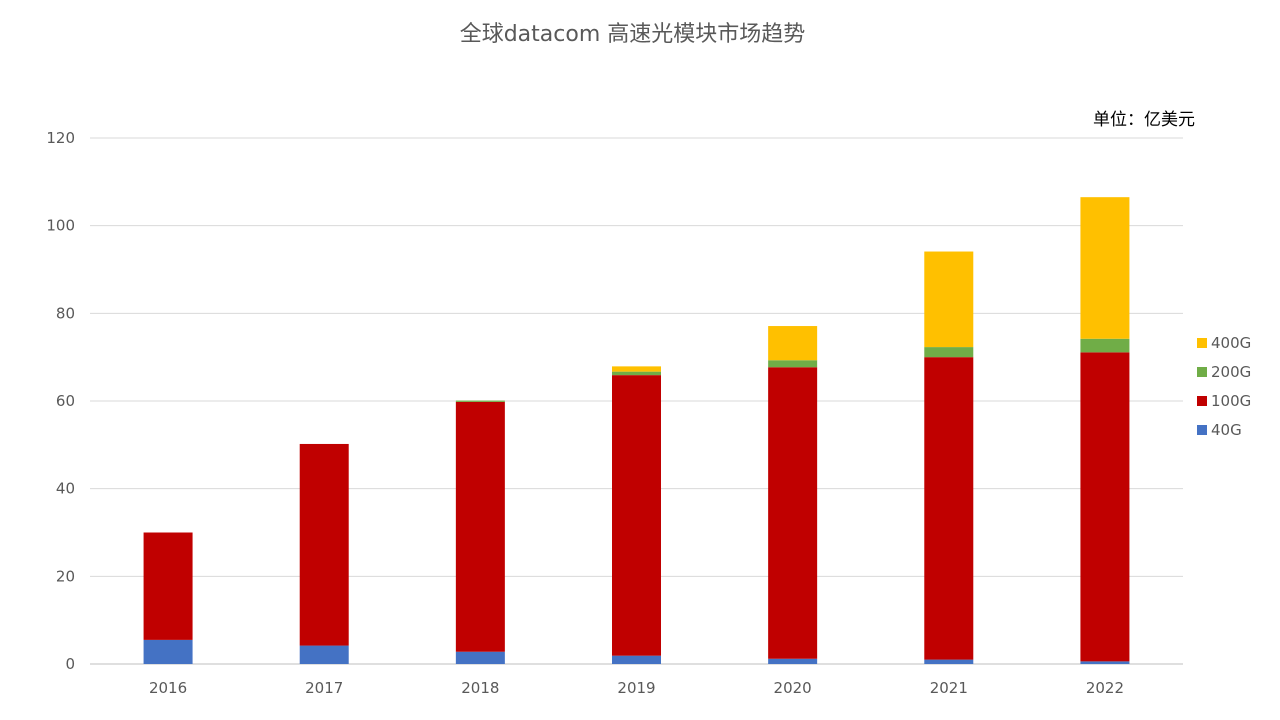 Image resolution: width=1280 pixels, height=720 pixels. I want to click on x-tick-label: 2021, so click(949, 688).